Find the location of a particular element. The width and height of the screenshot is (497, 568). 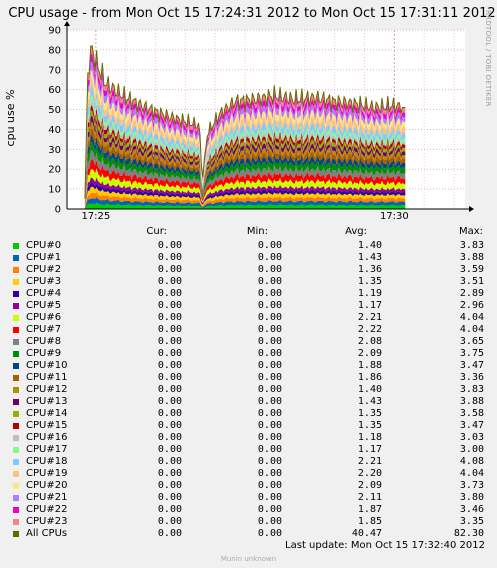

legend-value-avg: 1.43 is located at coordinates (369, 401).